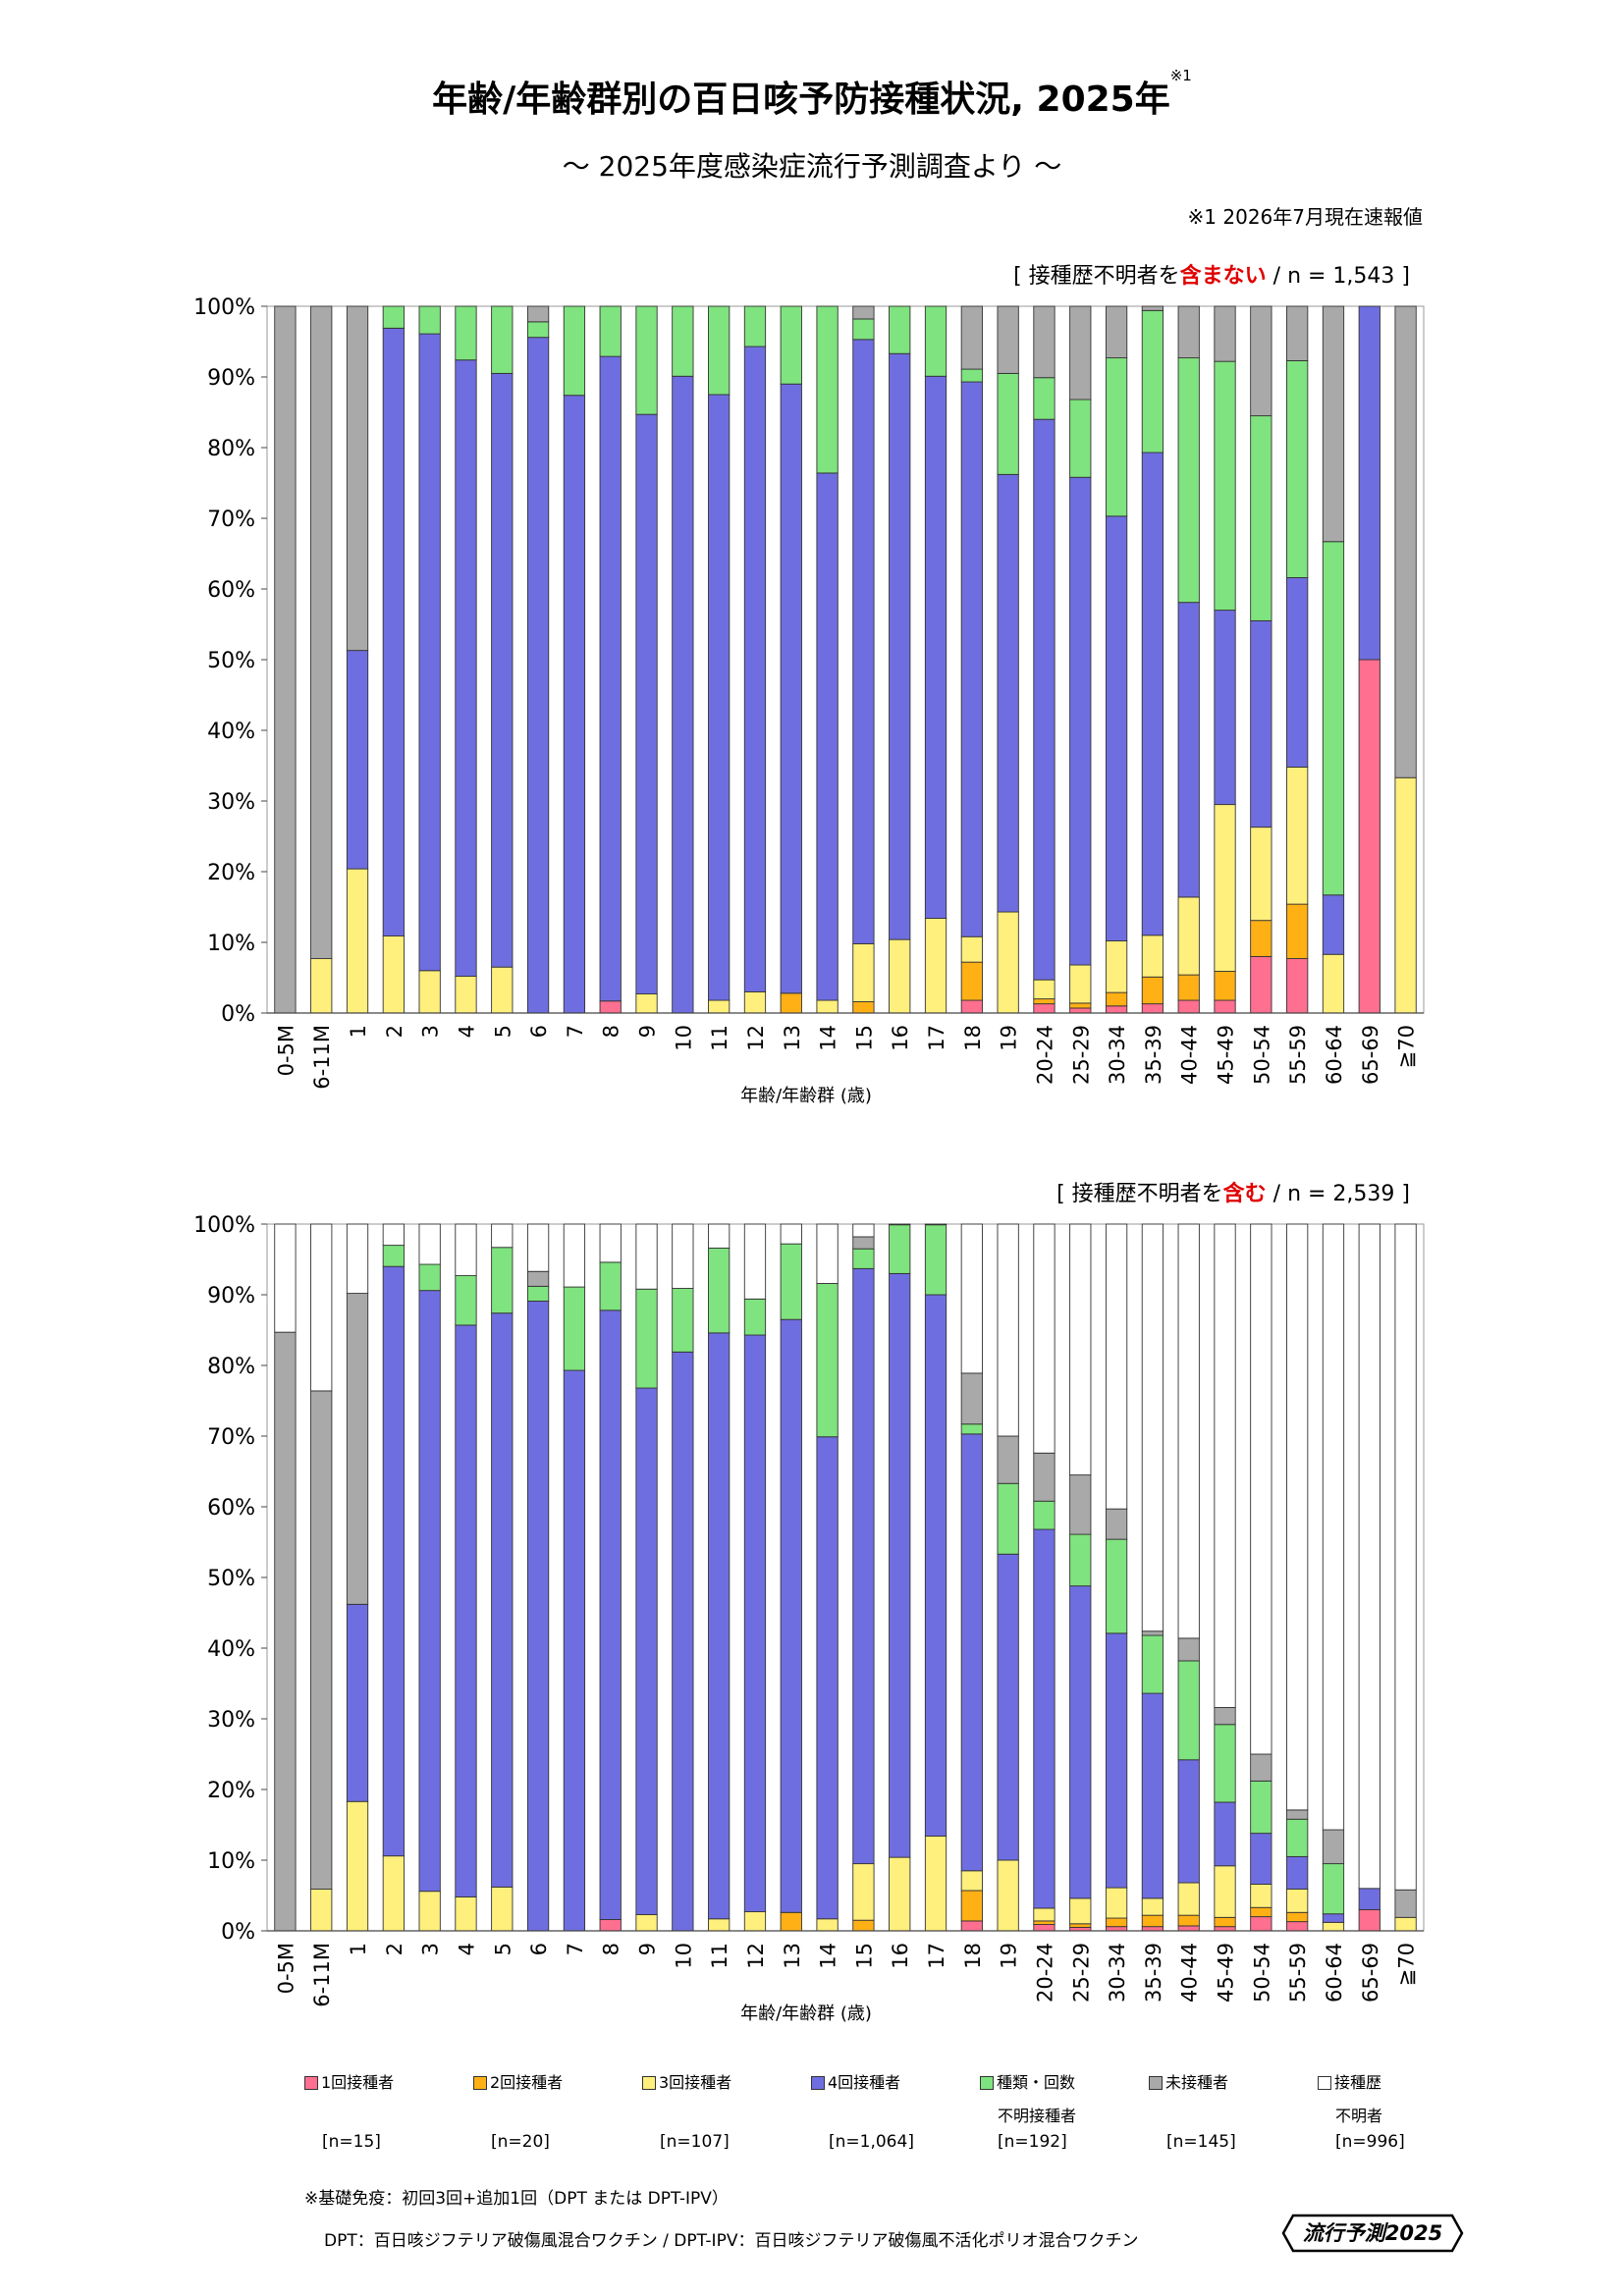 The height and width of the screenshot is (2296, 1624). What do you see at coordinates (1338, 1194) in the screenshot?
I see `chart2-sample-suffix: / n = 2,539 ]` at bounding box center [1338, 1194].